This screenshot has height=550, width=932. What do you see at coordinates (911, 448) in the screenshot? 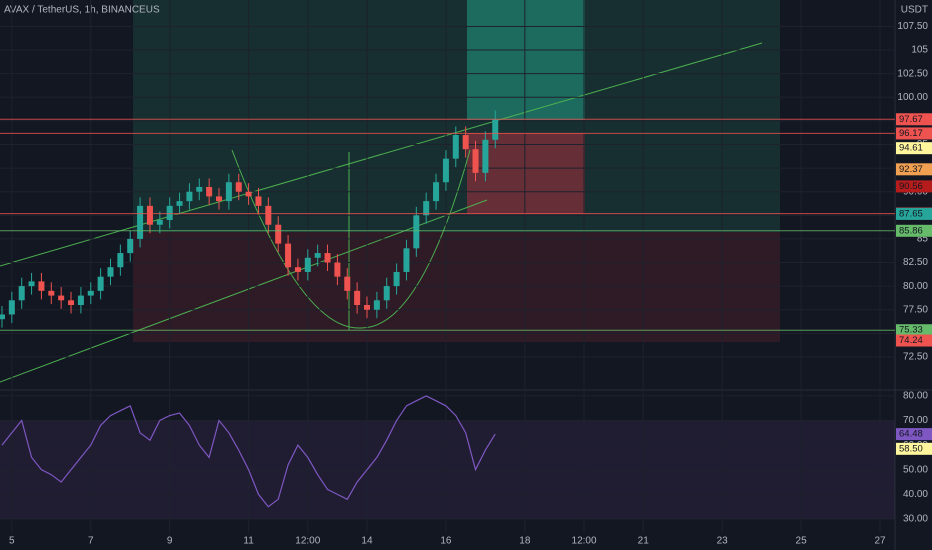
I see `price-tag-label: 58.50` at bounding box center [911, 448].